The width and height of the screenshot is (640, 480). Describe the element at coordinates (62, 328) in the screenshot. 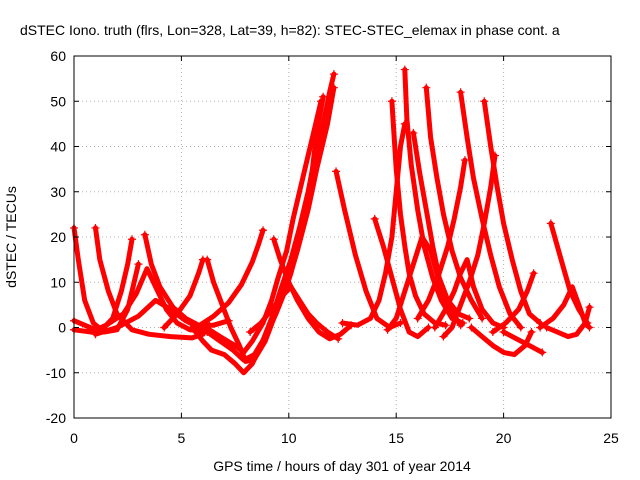

I see `y-tick-label: 0` at that location.